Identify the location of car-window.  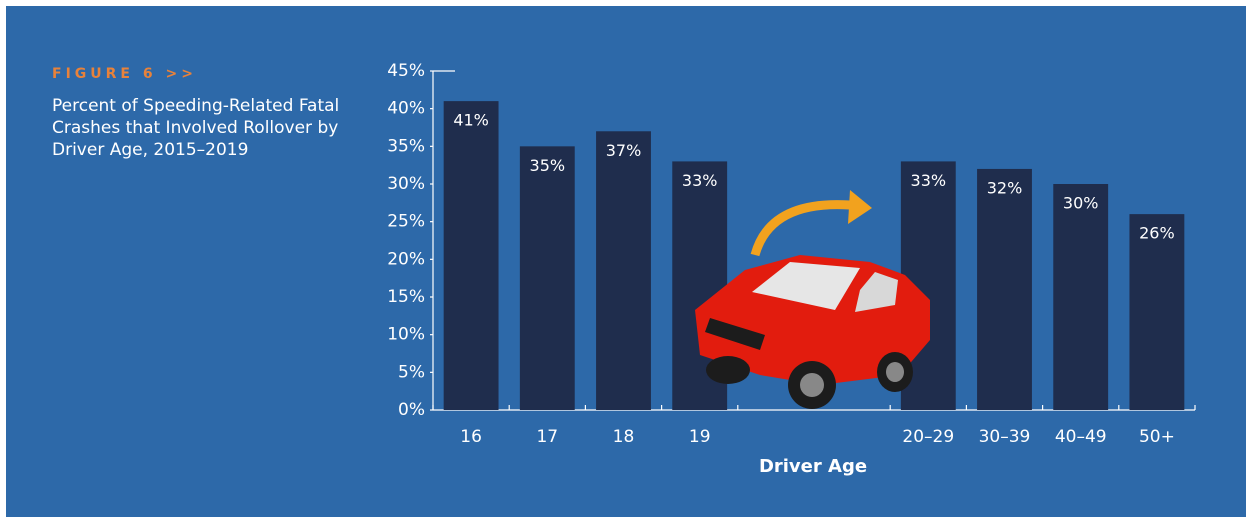
(876, 292).